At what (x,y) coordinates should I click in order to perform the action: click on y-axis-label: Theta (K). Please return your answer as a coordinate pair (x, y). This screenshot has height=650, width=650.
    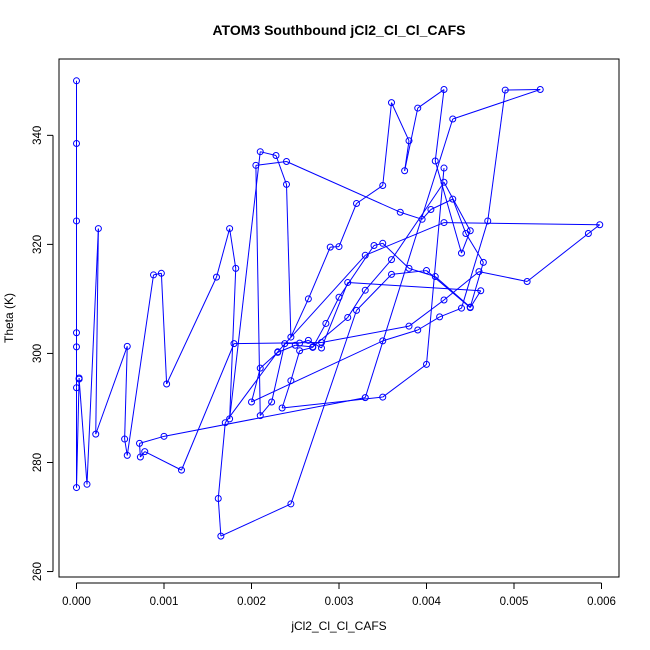
    Looking at the image, I should click on (9, 318).